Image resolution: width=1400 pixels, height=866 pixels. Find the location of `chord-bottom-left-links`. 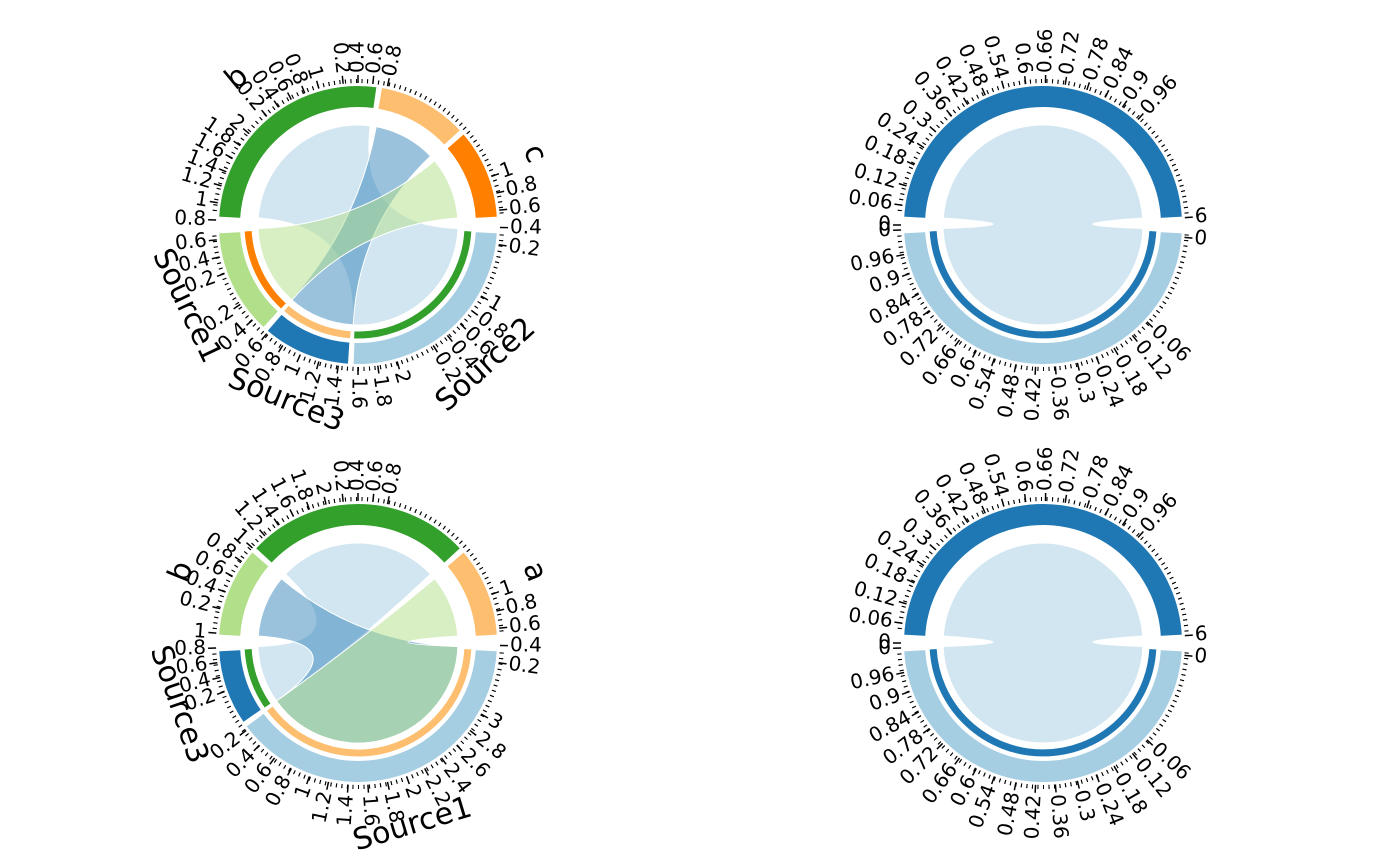

chord-bottom-left-links is located at coordinates (358, 643).